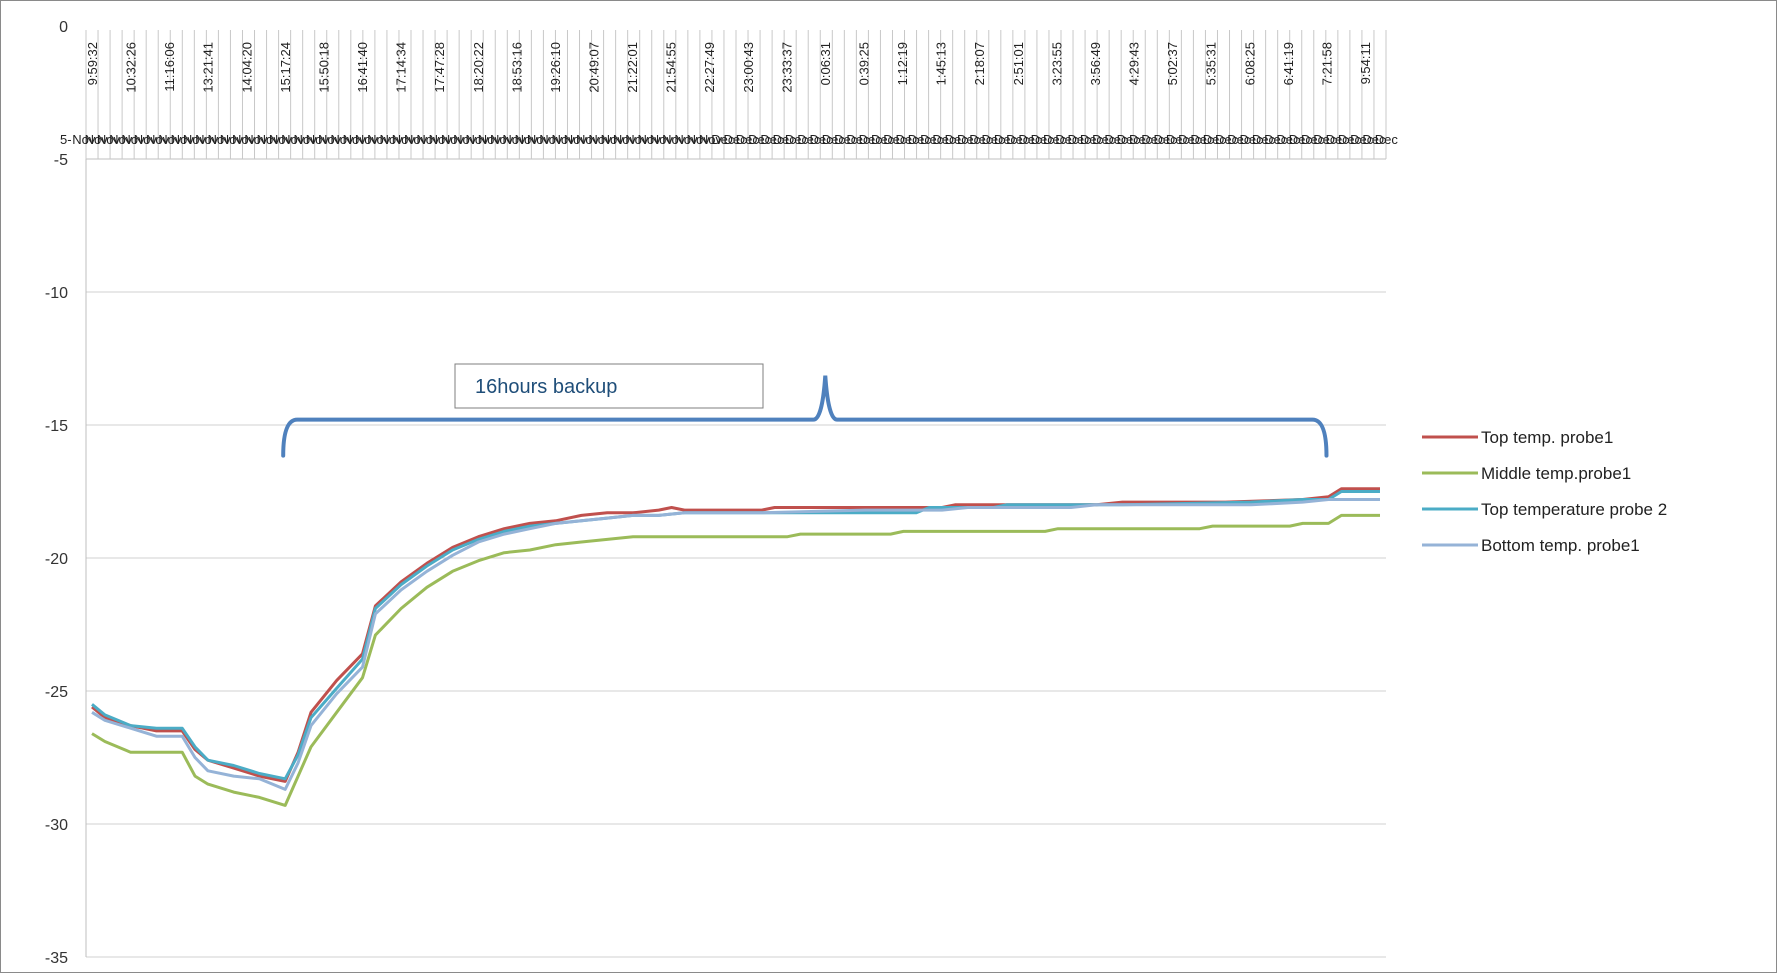 This screenshot has height=975, width=1779. I want to click on legend-label: Top temperature probe 2, so click(1574, 509).